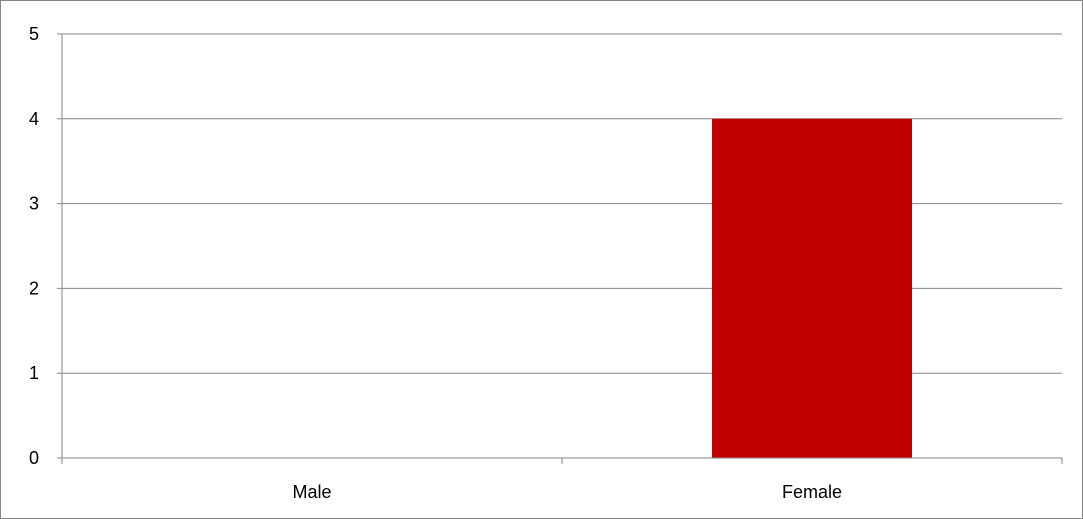 This screenshot has height=519, width=1083. Describe the element at coordinates (311, 492) in the screenshot. I see `x-tick-label: Male` at that location.